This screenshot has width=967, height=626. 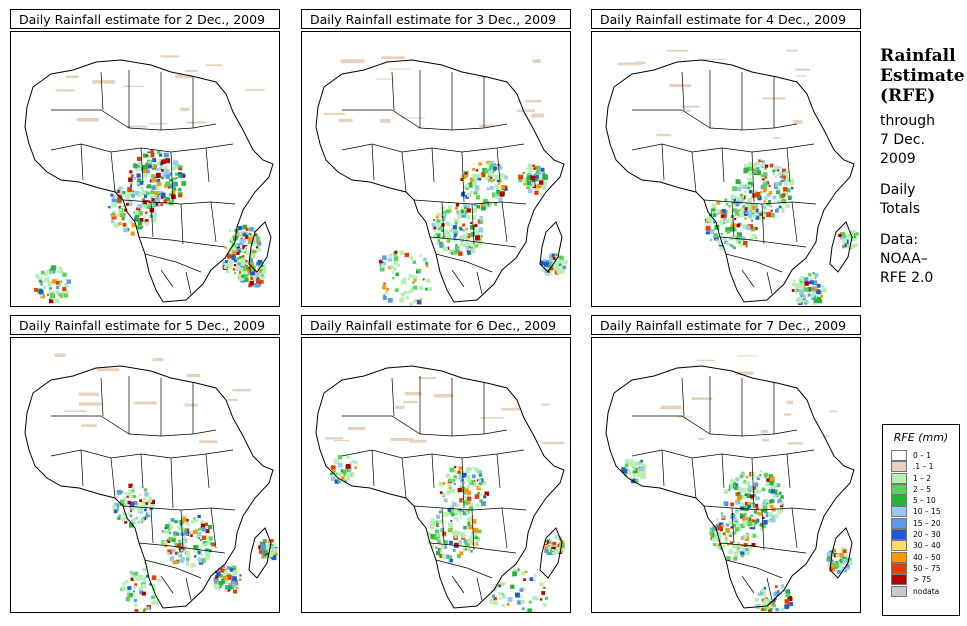 What do you see at coordinates (927, 557) in the screenshot?
I see `legend-label: 40 – 50` at bounding box center [927, 557].